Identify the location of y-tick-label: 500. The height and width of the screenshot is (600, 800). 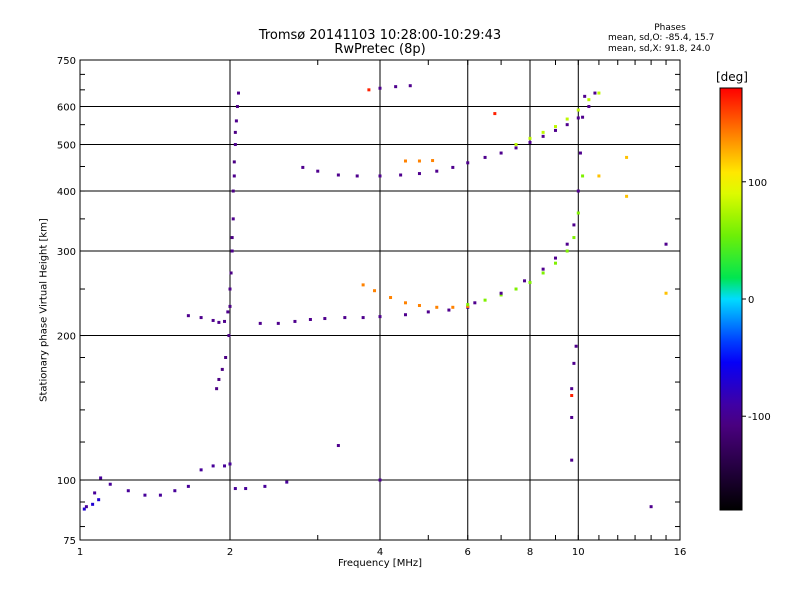
(66, 146).